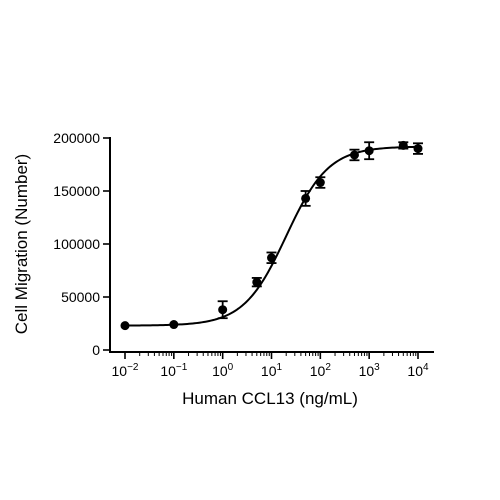 The image size is (500, 500). I want to click on x-tick-label: 10¹, so click(272, 370).